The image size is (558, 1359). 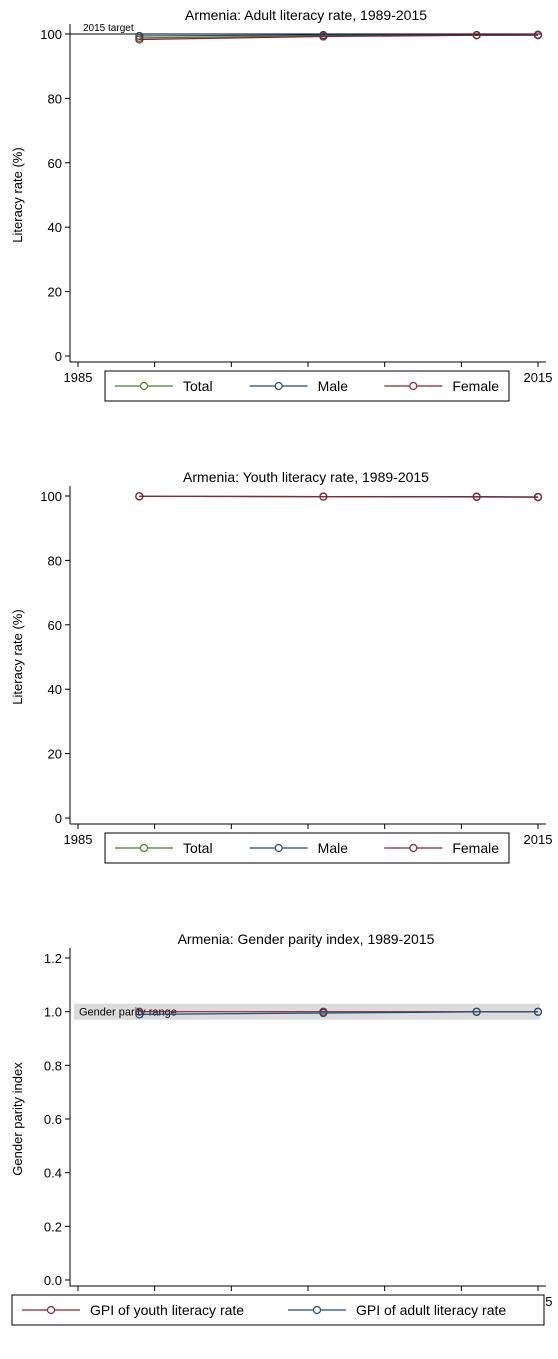 What do you see at coordinates (306, 939) in the screenshot?
I see `chart-title: Armenia: Gender parity index, 1989-2015` at bounding box center [306, 939].